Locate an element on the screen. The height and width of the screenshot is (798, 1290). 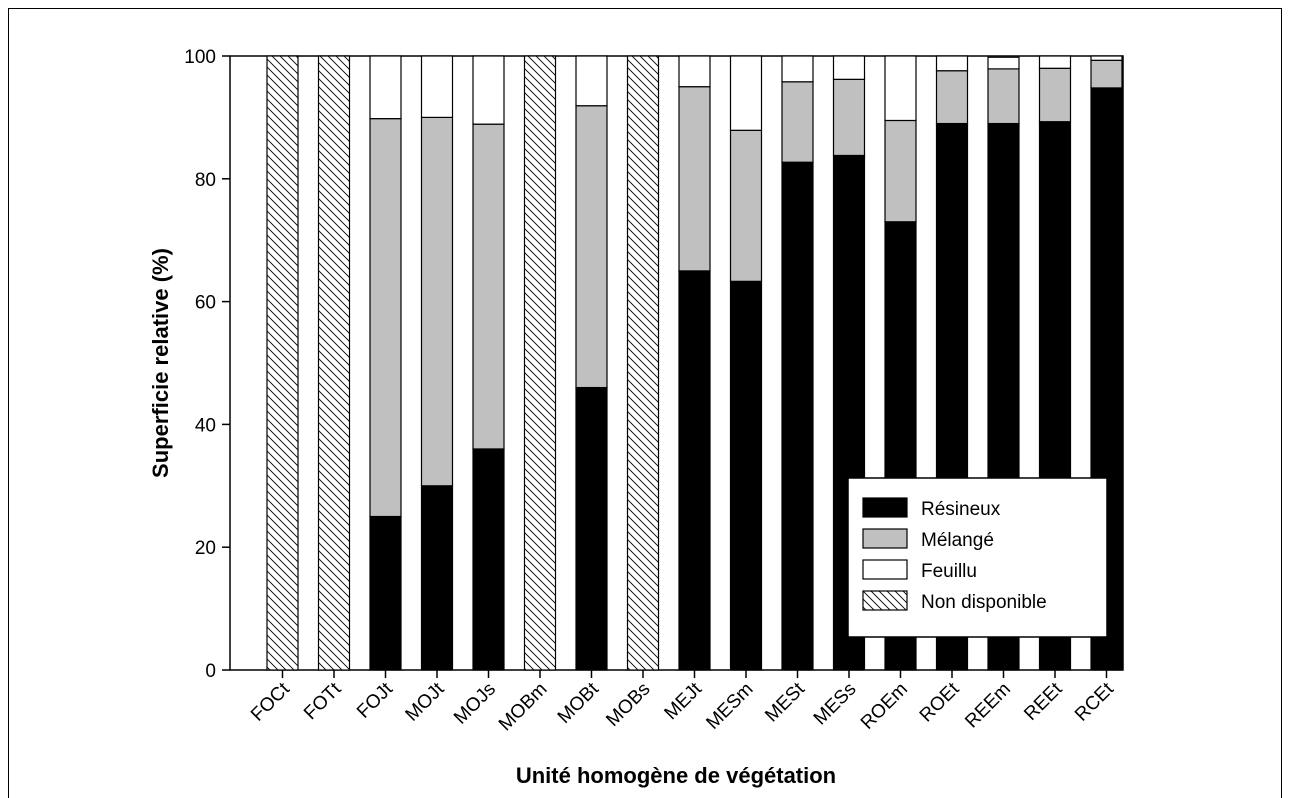
bar-MOBt-m-lang- is located at coordinates (591, 247).